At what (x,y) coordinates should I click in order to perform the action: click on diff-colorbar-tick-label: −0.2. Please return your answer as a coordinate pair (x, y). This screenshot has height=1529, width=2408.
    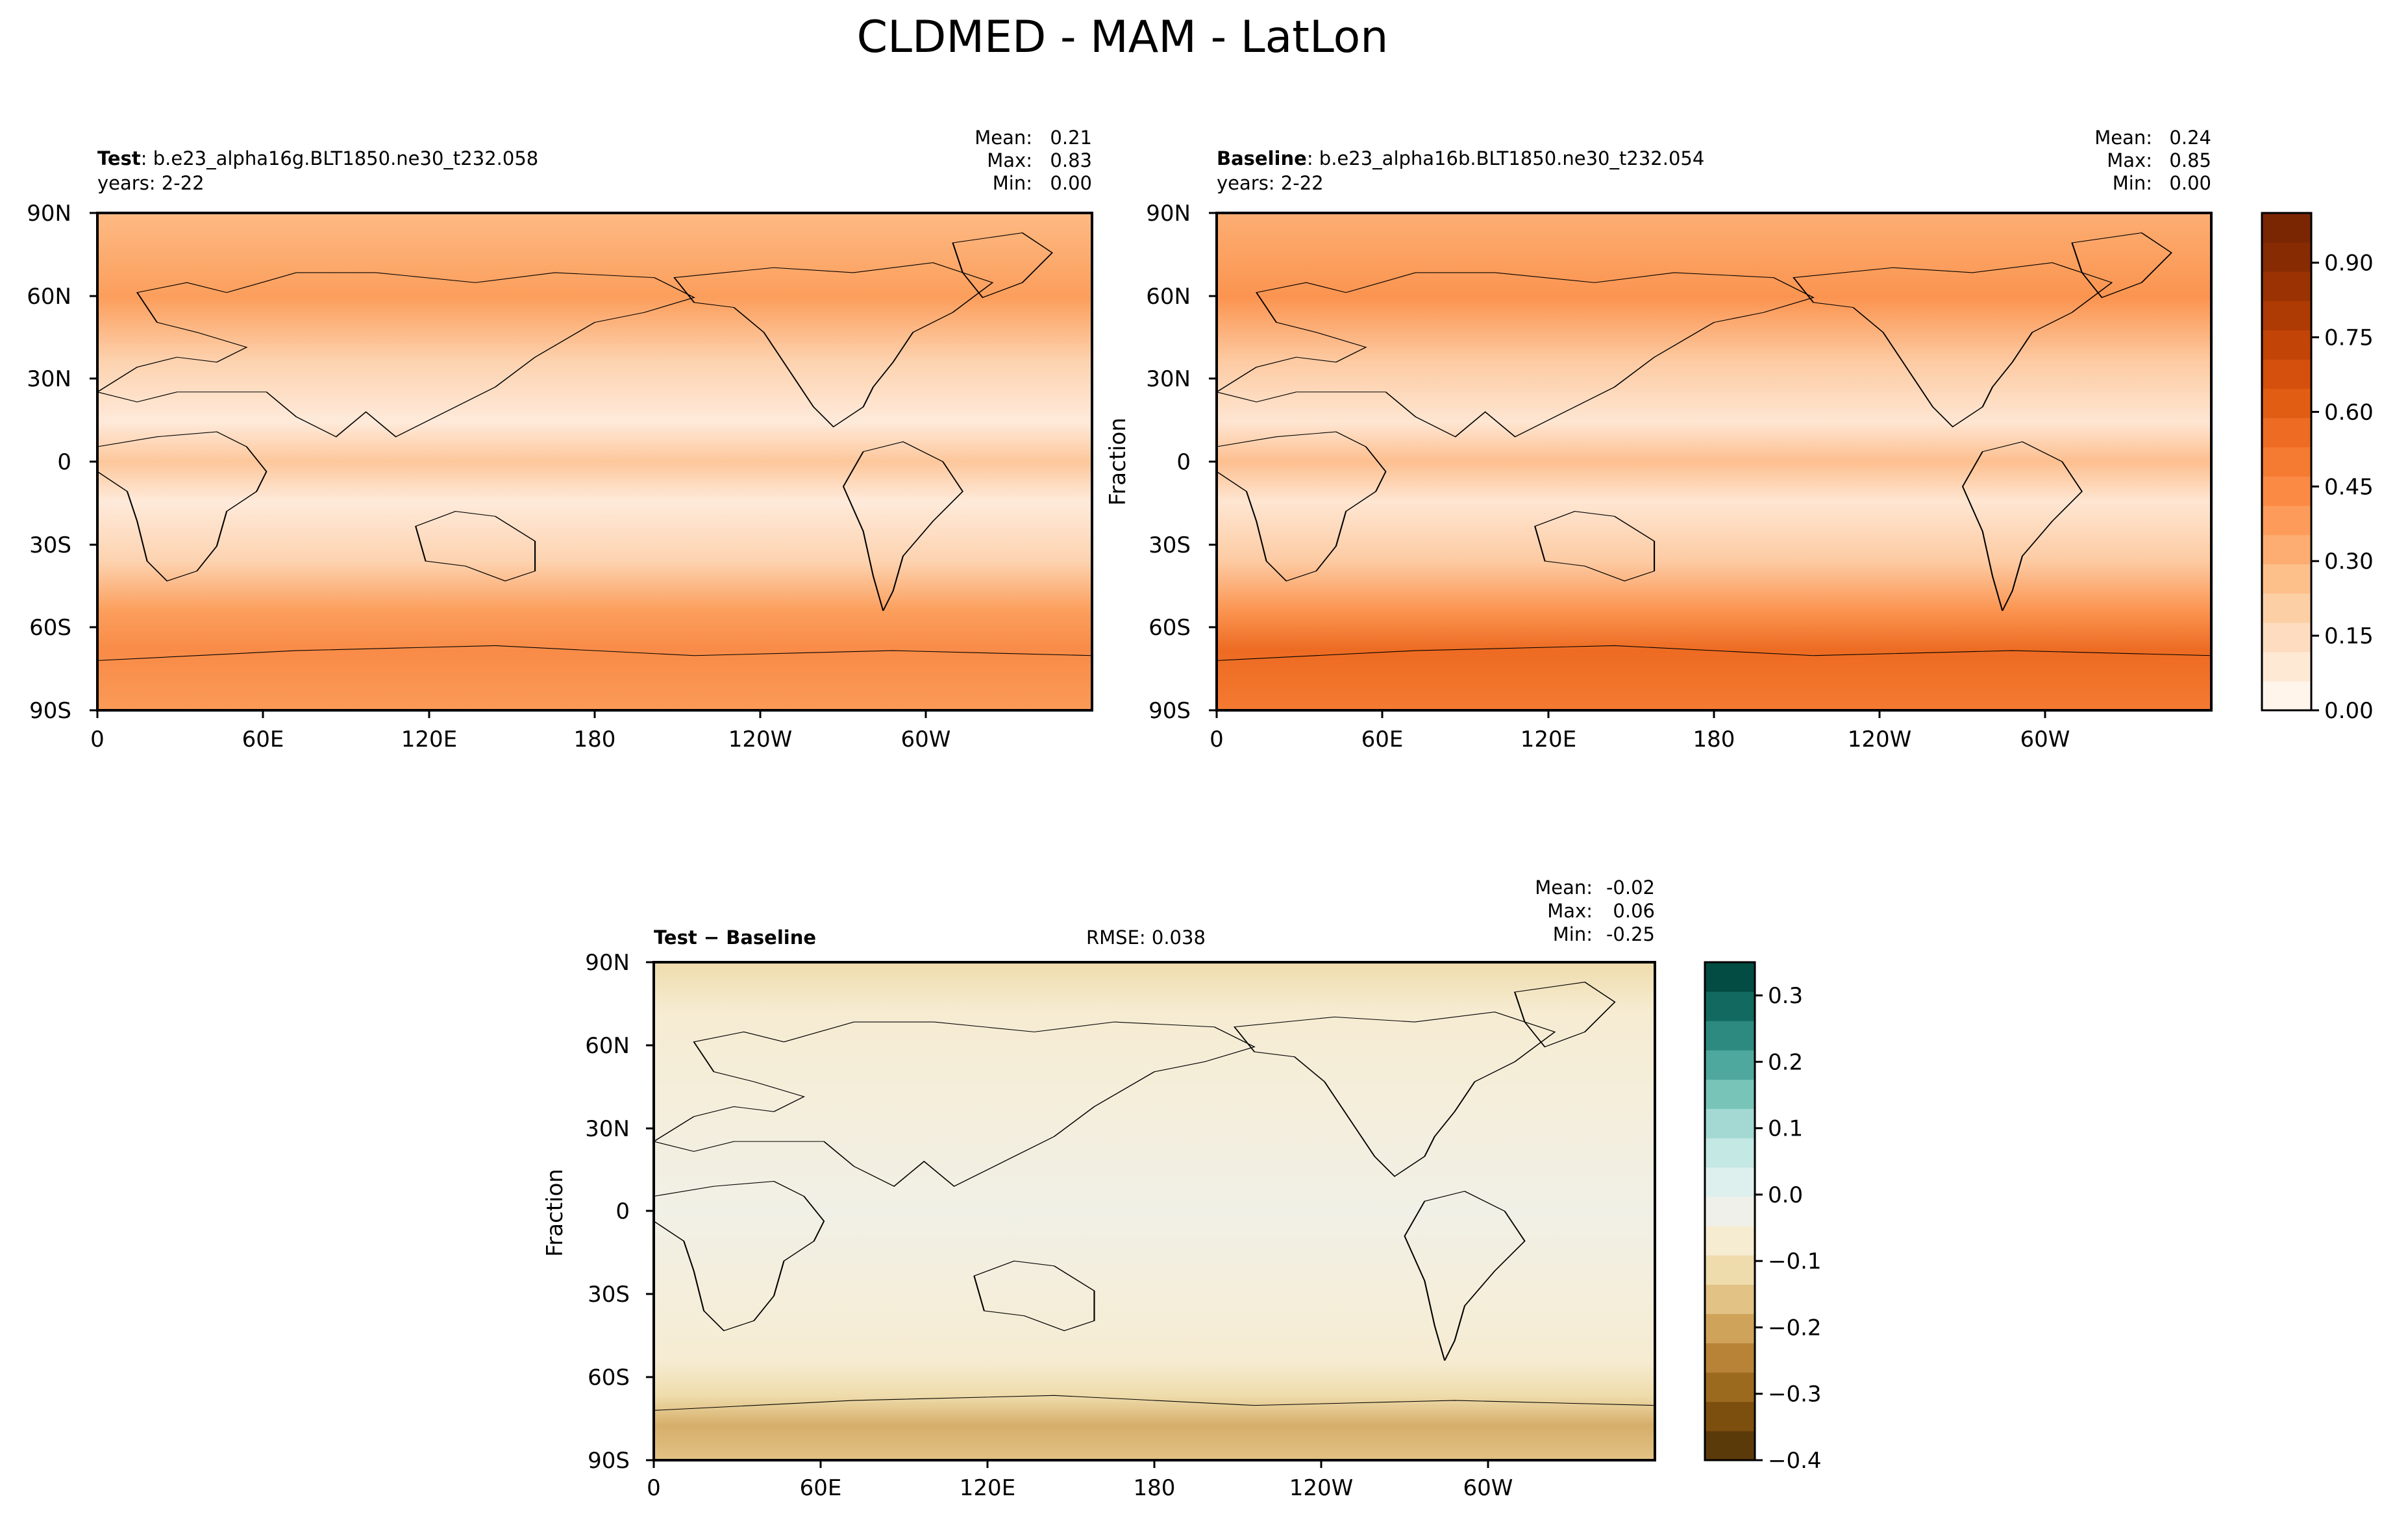
    Looking at the image, I should click on (1795, 1328).